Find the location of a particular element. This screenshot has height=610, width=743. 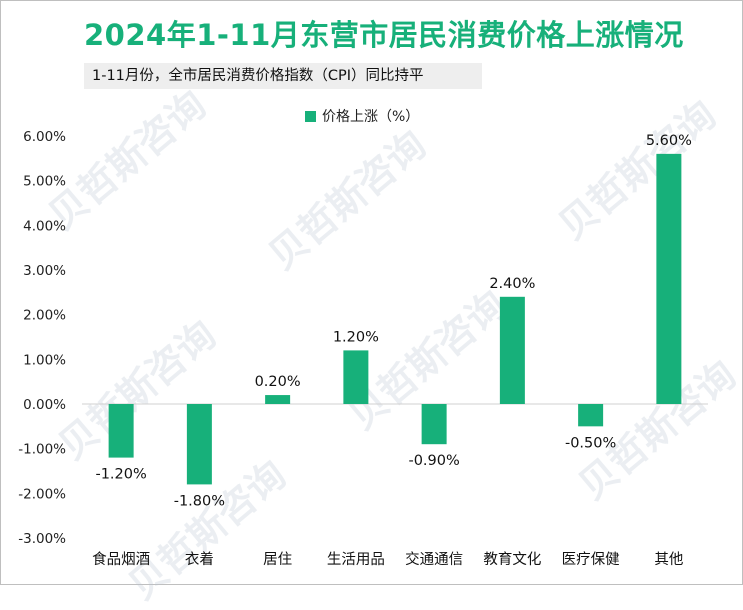

x-tick-label: 教育文化 is located at coordinates (512, 559).